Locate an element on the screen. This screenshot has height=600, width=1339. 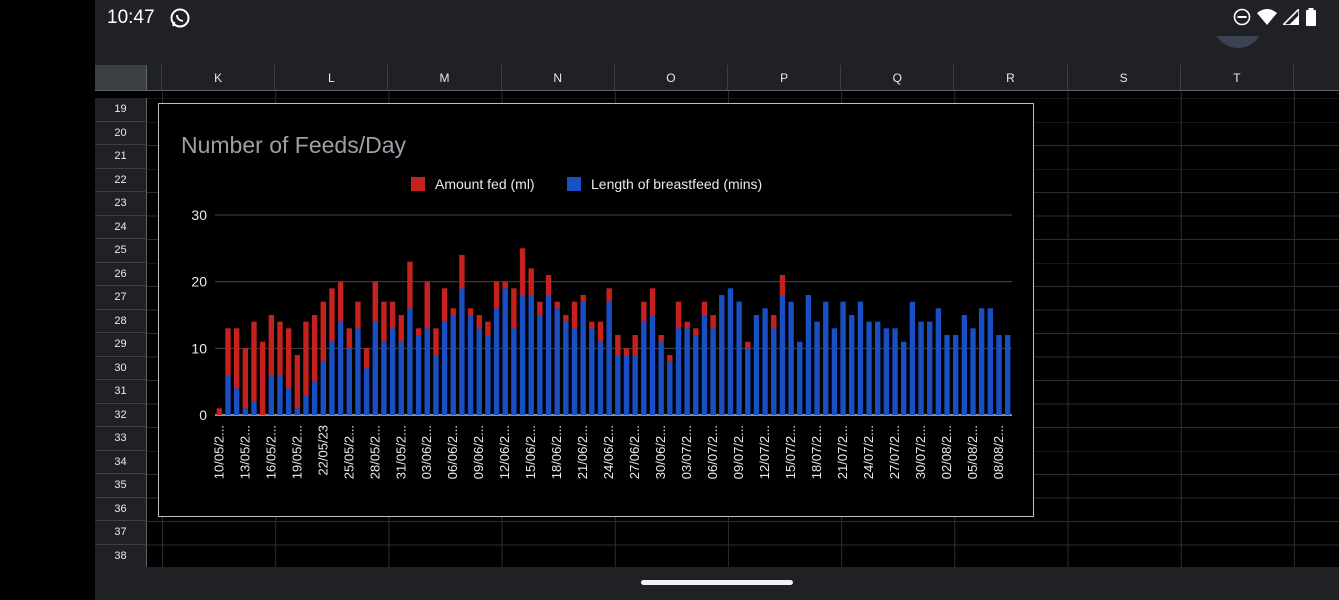
column-header-q: Q is located at coordinates (898, 78).